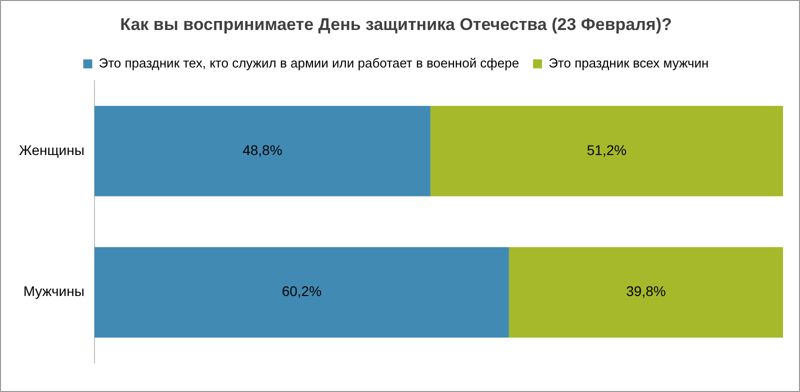  I want to click on data-label: 39,8%, so click(646, 291).